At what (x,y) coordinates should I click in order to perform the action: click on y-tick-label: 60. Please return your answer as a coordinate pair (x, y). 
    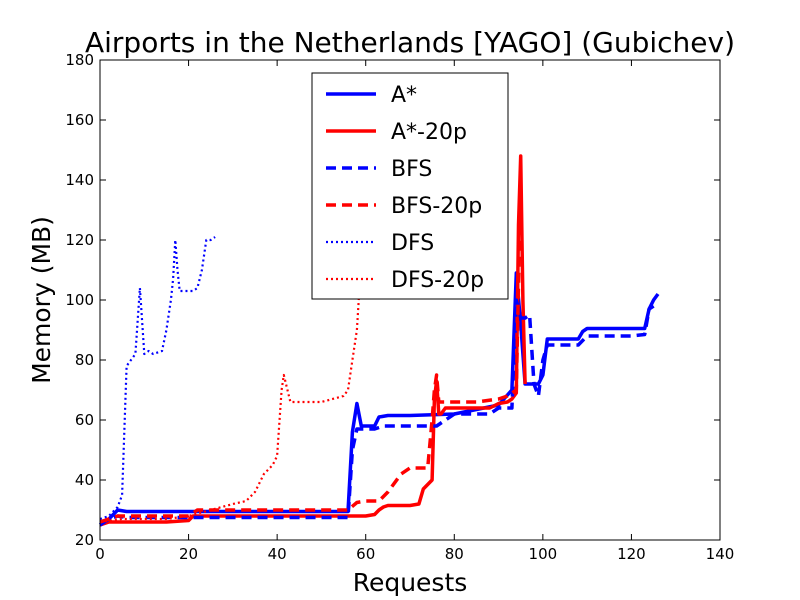
    Looking at the image, I should click on (84, 420).